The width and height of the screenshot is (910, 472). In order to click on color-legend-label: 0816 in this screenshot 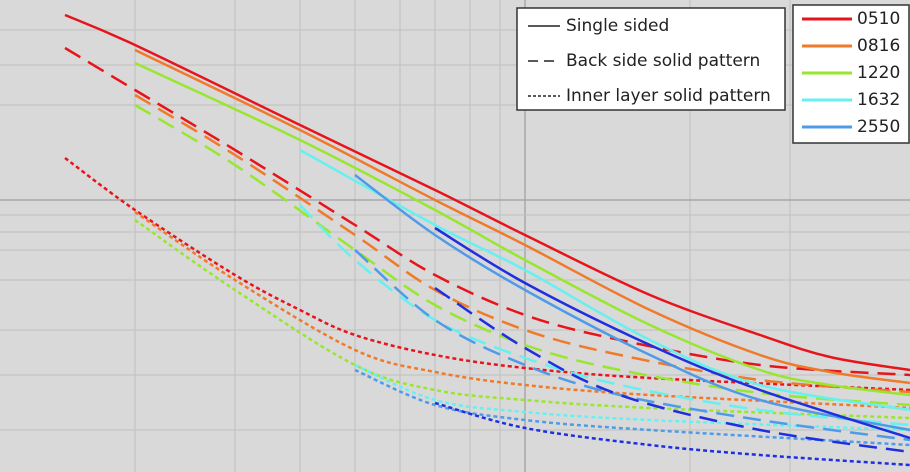, I will do `click(878, 46)`.